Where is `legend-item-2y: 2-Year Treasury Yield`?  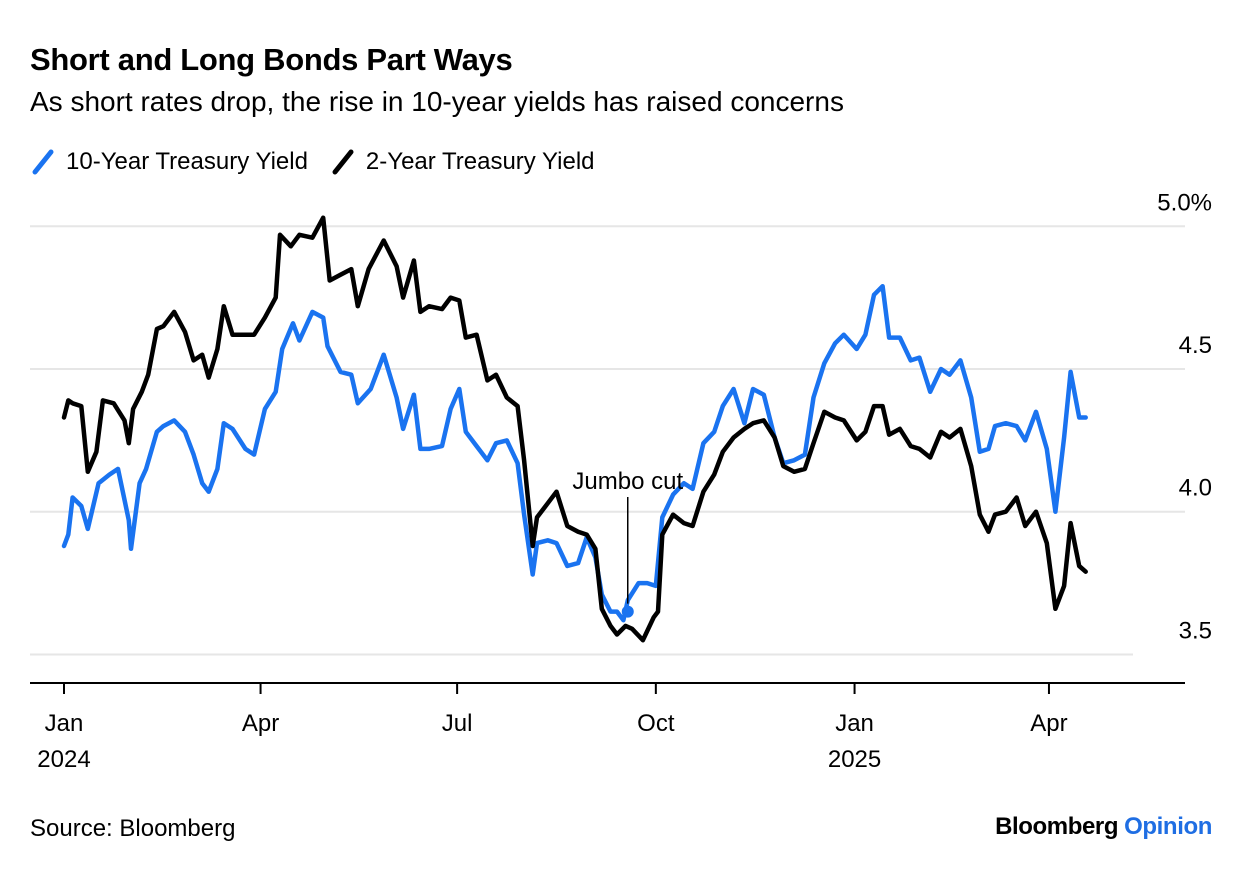
legend-item-2y: 2-Year Treasury Yield is located at coordinates (462, 162).